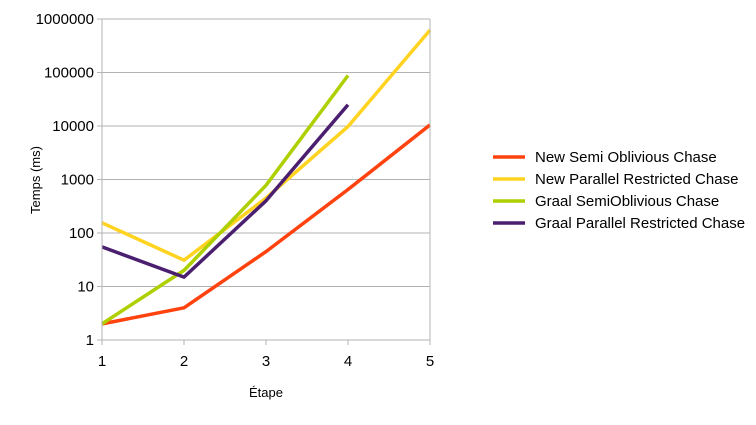  What do you see at coordinates (640, 223) in the screenshot?
I see `legend-label-4: Graal Parallel Restricted Chase` at bounding box center [640, 223].